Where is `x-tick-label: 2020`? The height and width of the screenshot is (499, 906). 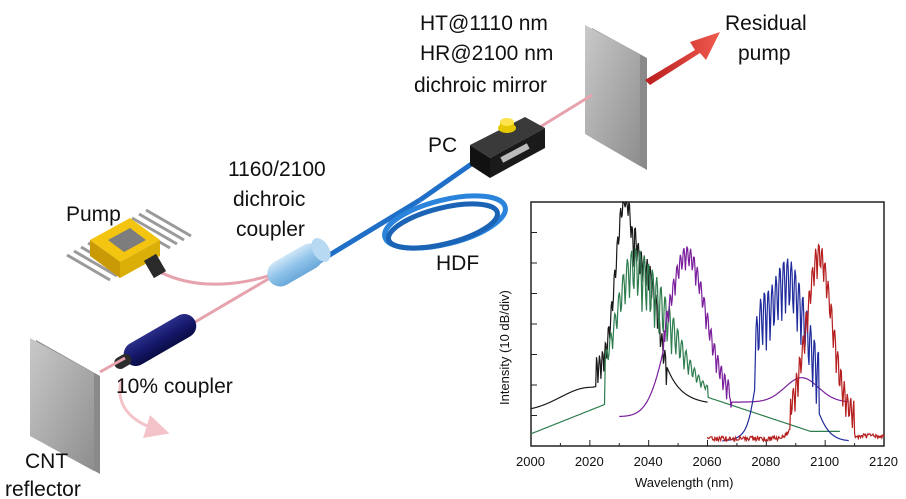 x-tick-label: 2020 is located at coordinates (589, 461).